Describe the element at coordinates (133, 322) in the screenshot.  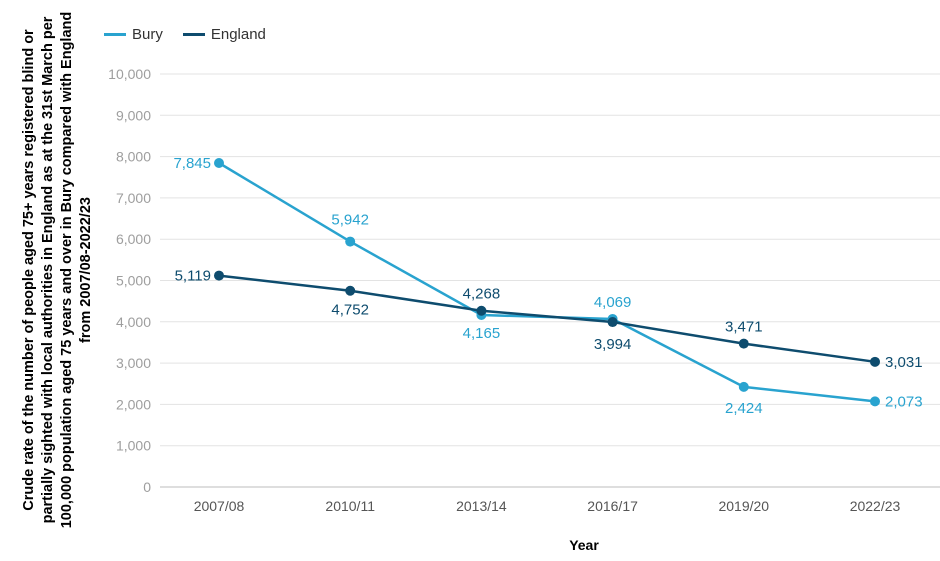
I see `y-tick-label: 4,000` at that location.